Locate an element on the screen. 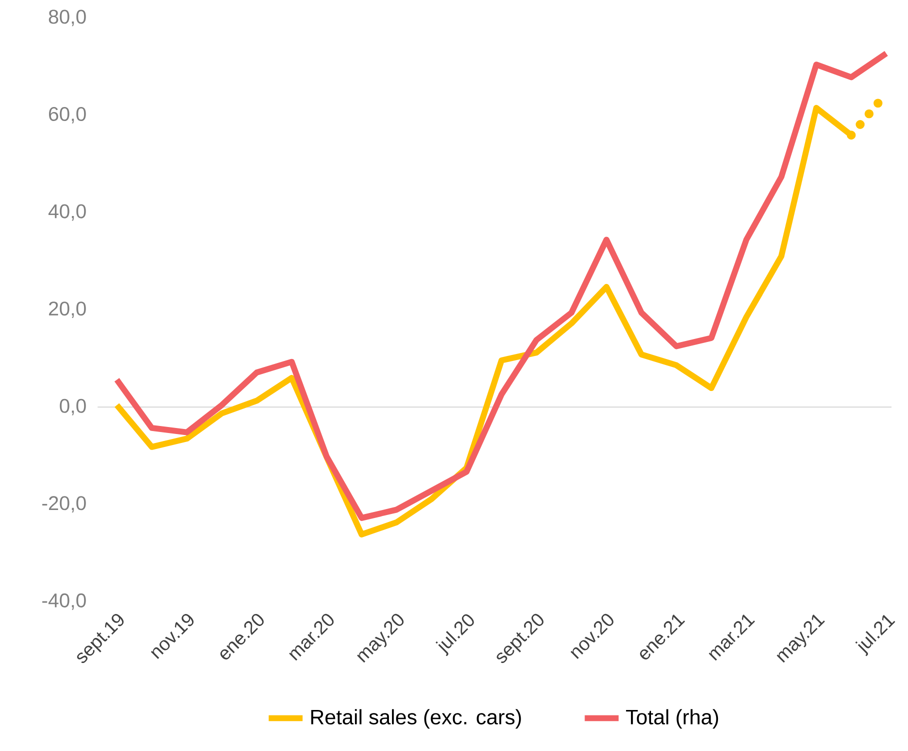 The width and height of the screenshot is (908, 751). y-tick-label: 40,0 is located at coordinates (67, 212).